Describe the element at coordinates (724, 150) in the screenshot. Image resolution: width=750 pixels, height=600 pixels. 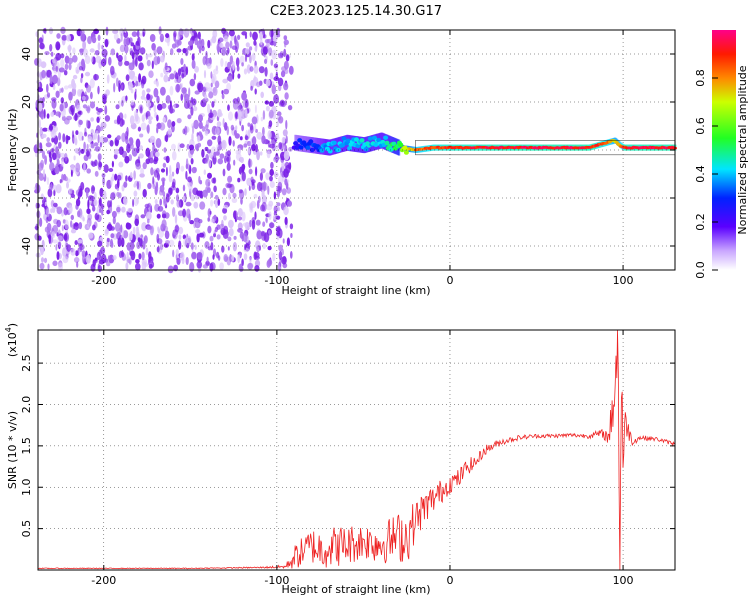
I see `colorbar-gradient` at that location.